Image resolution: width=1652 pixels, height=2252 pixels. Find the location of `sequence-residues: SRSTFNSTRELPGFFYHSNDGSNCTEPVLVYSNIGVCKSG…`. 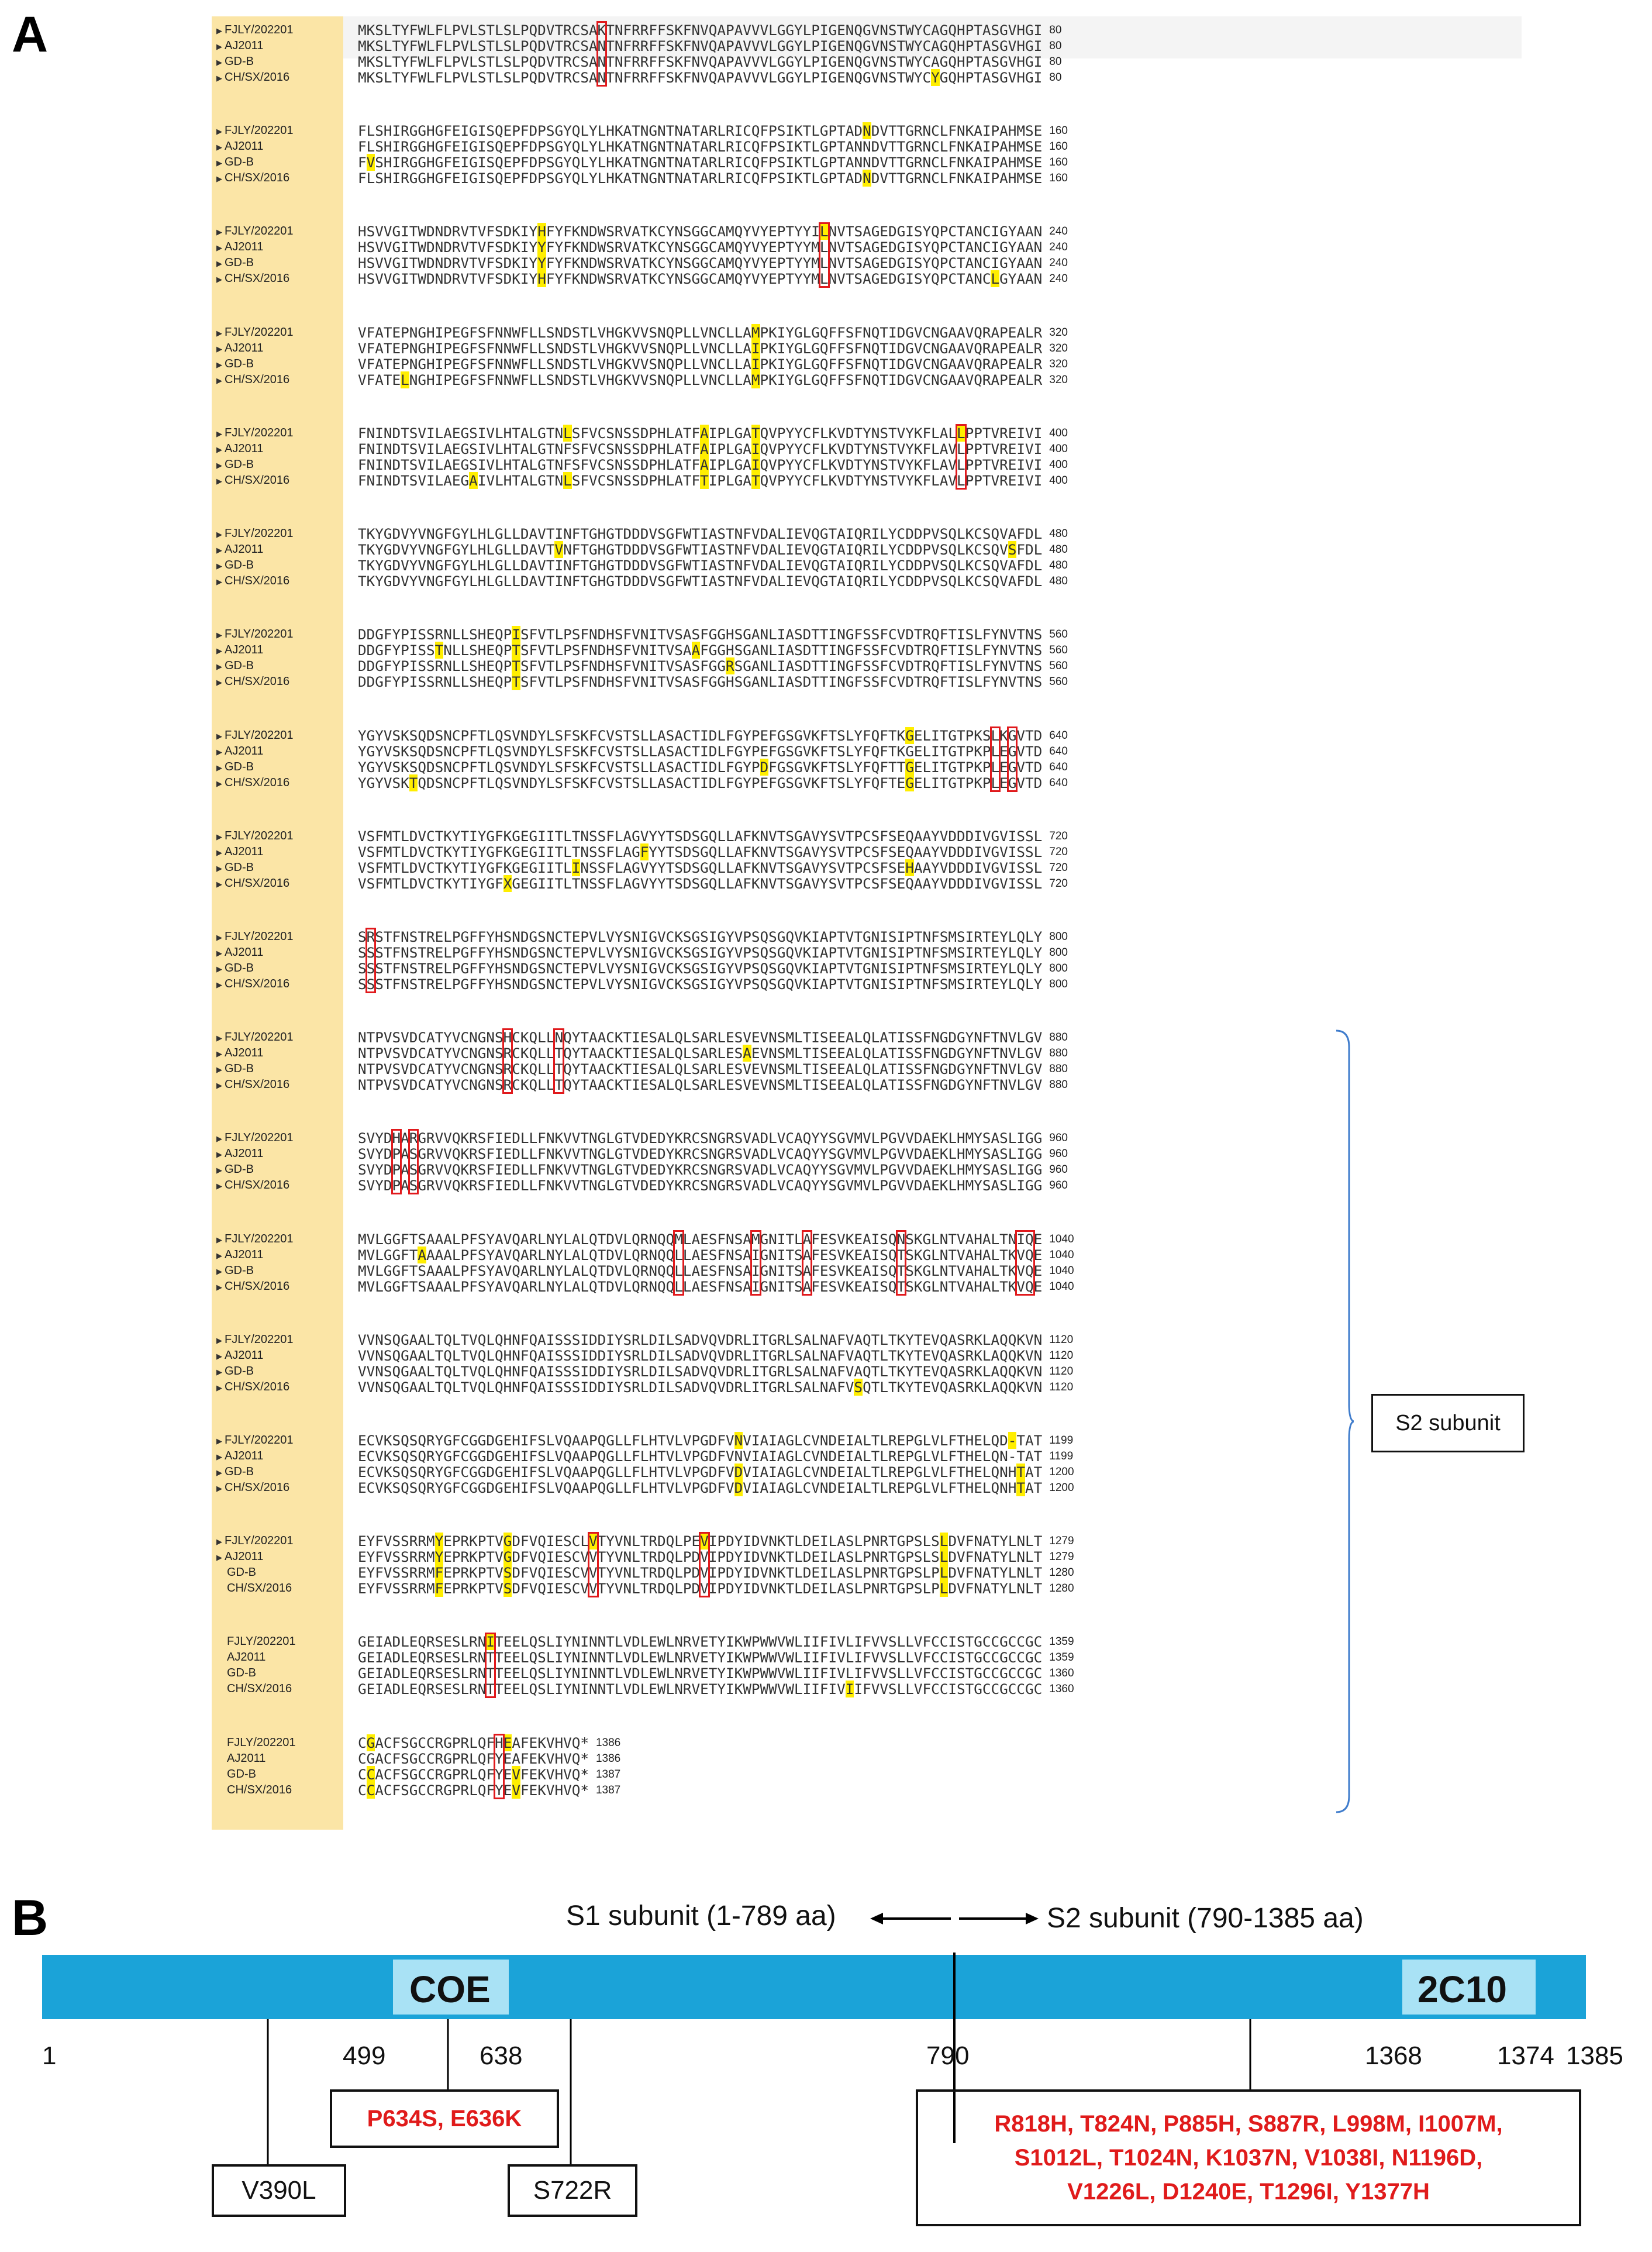

sequence-residues: SRSTFNSTRELPGFFYHSNDGSNCTEPVLVYSNIGVCKSG… is located at coordinates (700, 937).